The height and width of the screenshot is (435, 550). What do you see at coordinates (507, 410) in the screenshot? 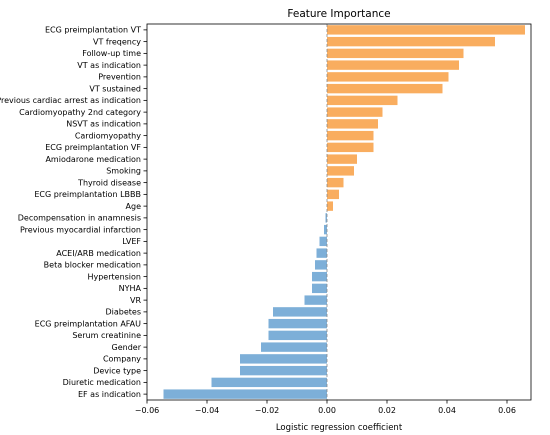
I see `x-tick-label: 0.06` at bounding box center [507, 410].